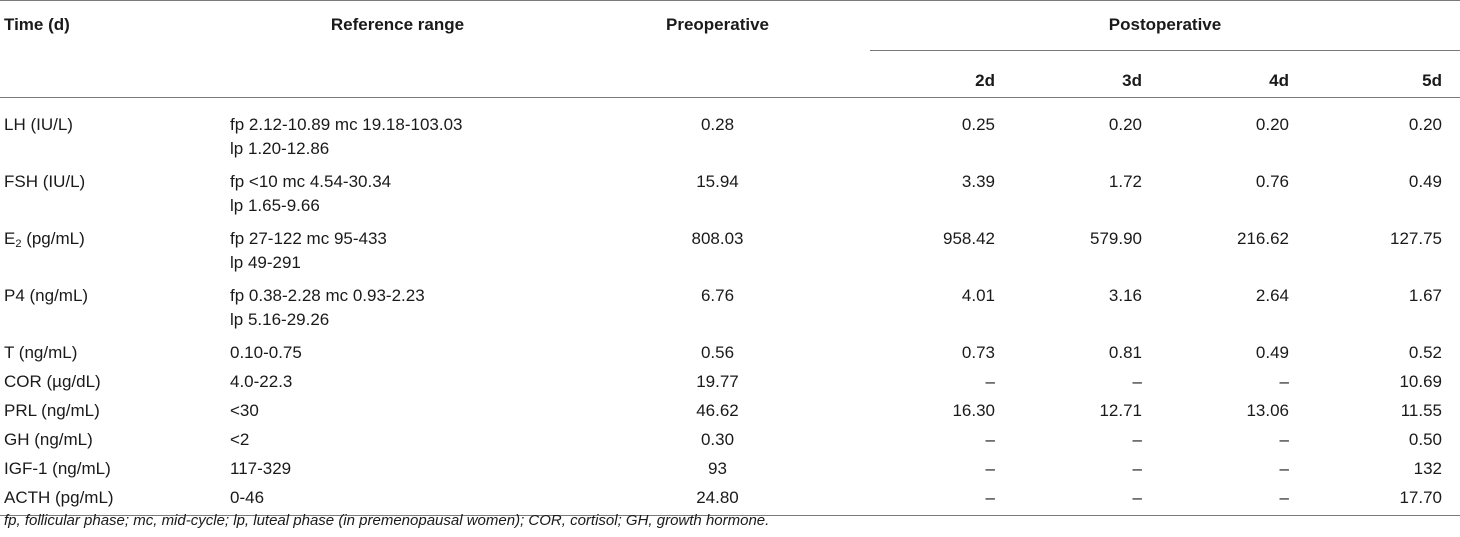 The height and width of the screenshot is (537, 1460). I want to click on ref-line: lp 1.65-9.66, so click(275, 205).